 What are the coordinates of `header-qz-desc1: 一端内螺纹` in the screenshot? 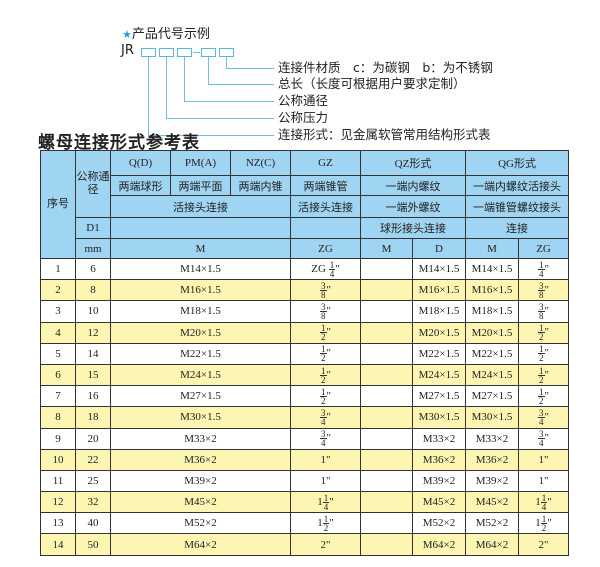 It's located at (413, 185).